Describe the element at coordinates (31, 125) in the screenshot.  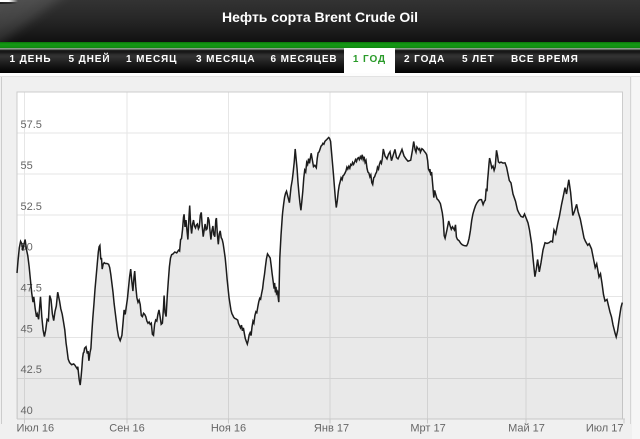
I see `svg-text: 57.5` at that location.